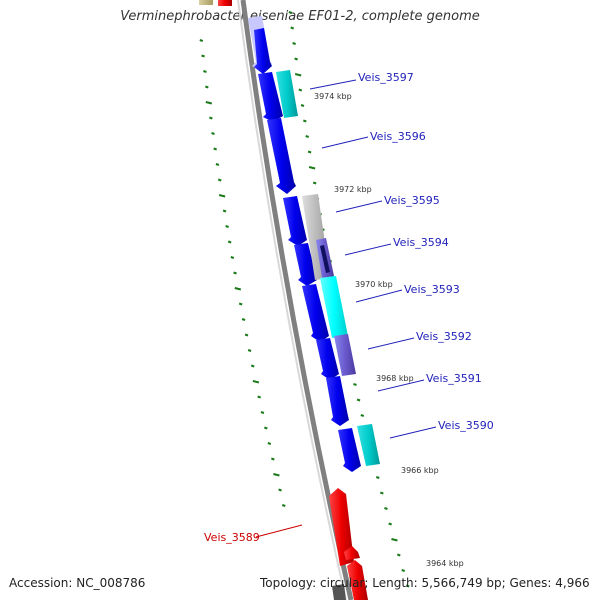 This screenshot has width=600, height=600. Describe the element at coordinates (353, 189) in the screenshot. I see `kbp-label: 3972 kbp` at that location.